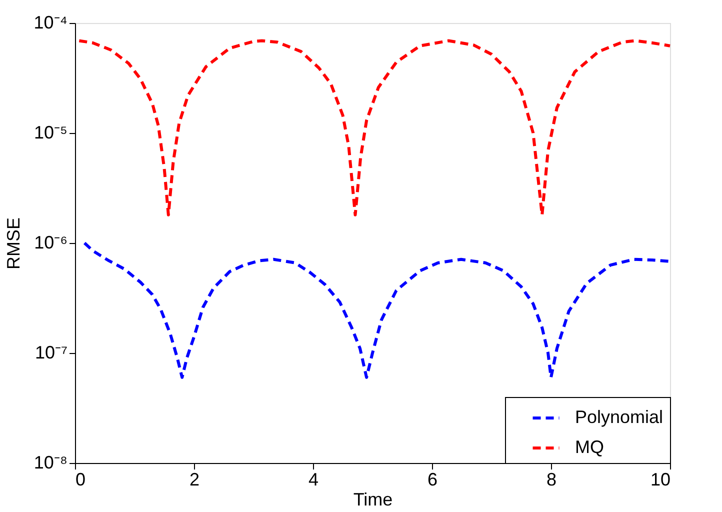 The width and height of the screenshot is (722, 512). Describe the element at coordinates (51, 132) in the screenshot. I see `y-tick-label: 10⁻⁵` at that location.